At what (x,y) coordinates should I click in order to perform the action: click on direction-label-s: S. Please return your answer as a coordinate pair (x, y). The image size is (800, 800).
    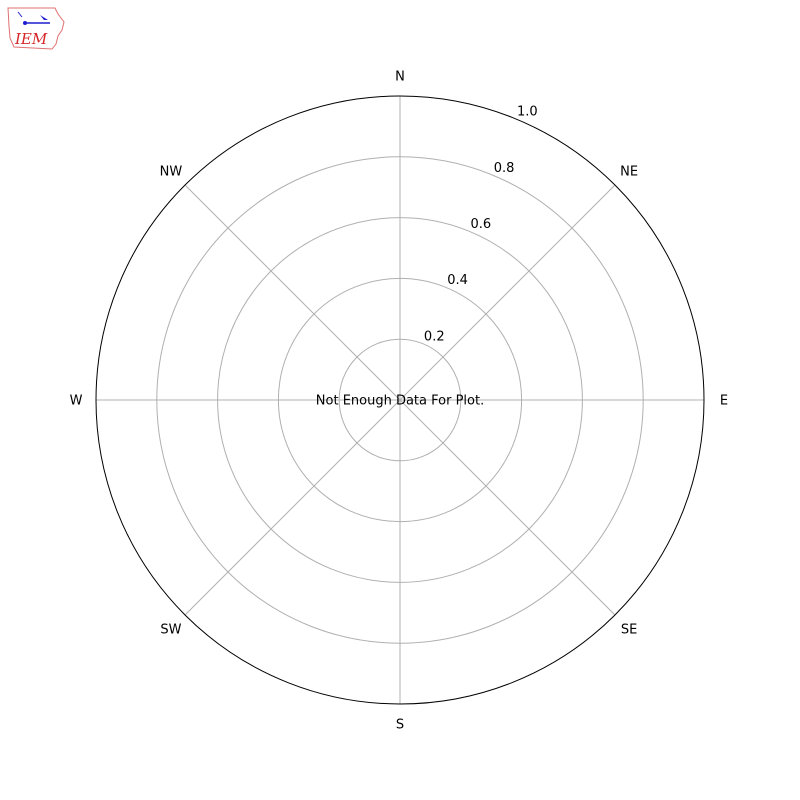
    Looking at the image, I should click on (400, 725).